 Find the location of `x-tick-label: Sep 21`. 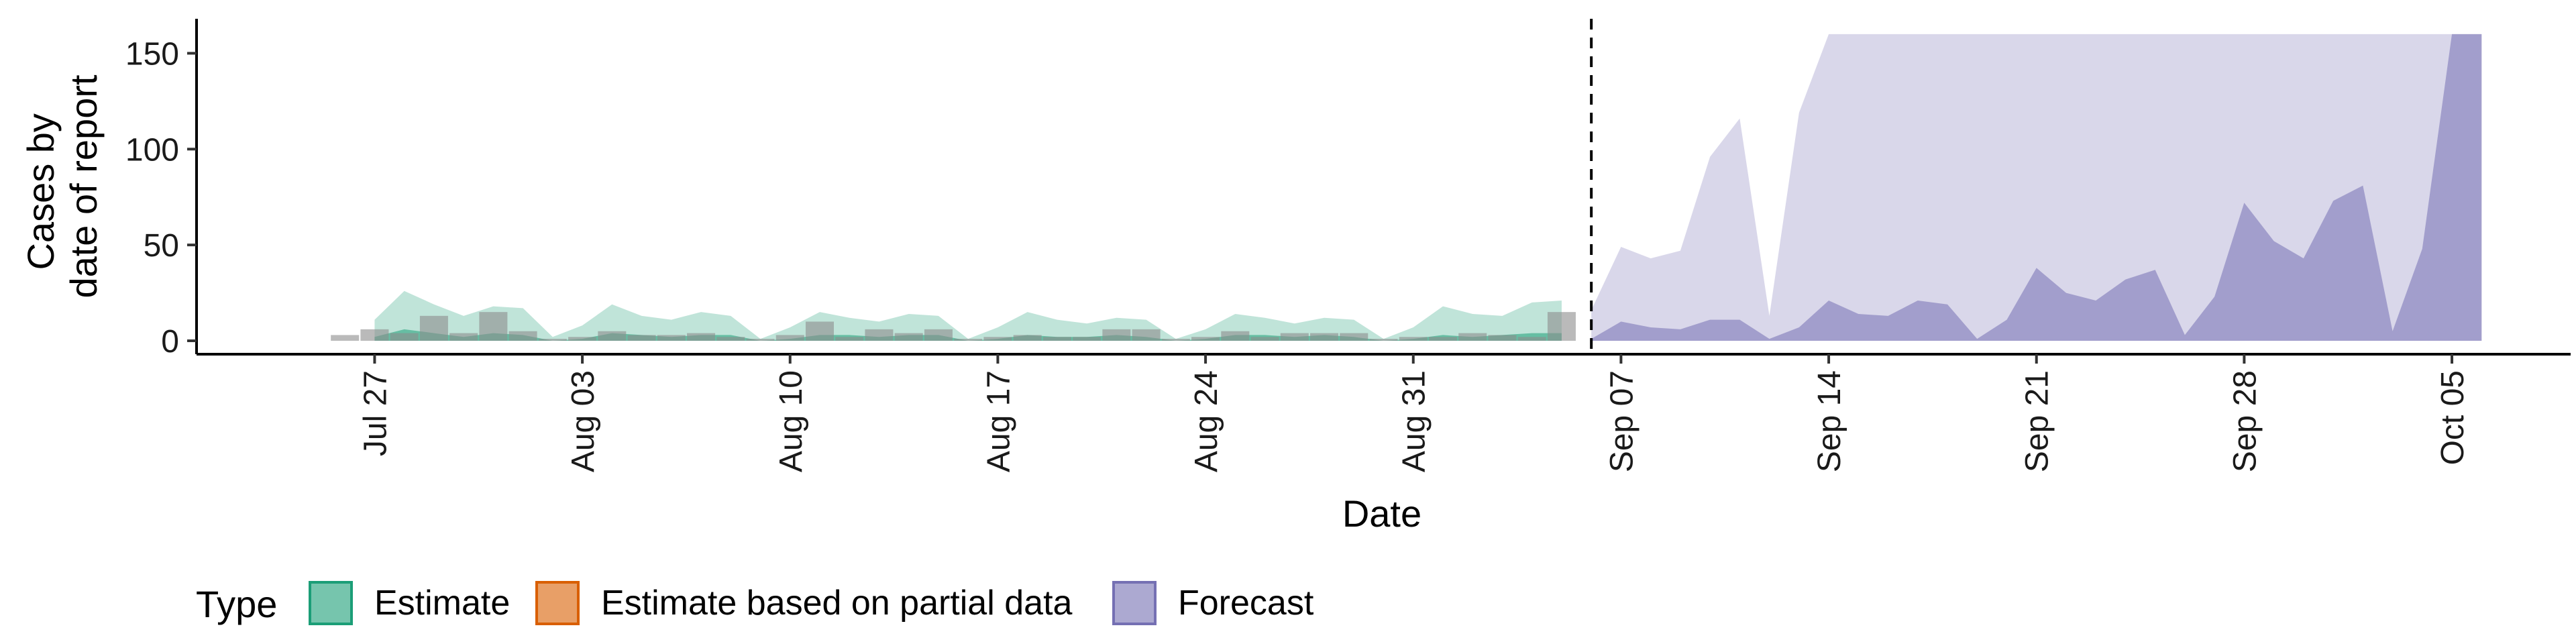

x-tick-label: Sep 21 is located at coordinates (2037, 421).